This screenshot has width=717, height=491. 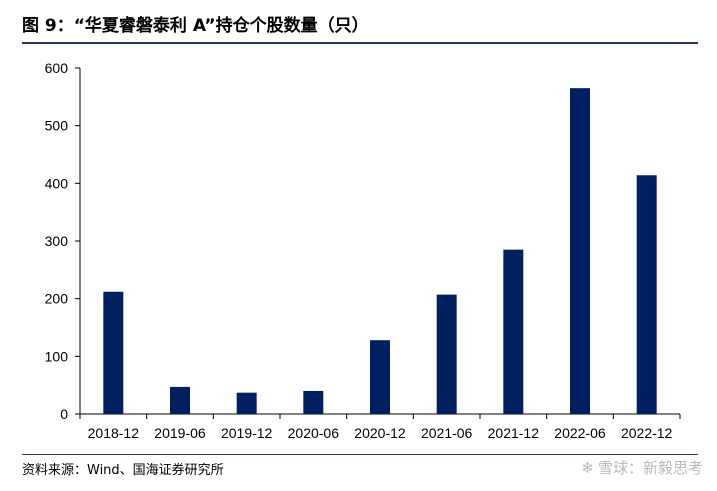 I want to click on x-tick-label: 2020-06, so click(x=314, y=433).